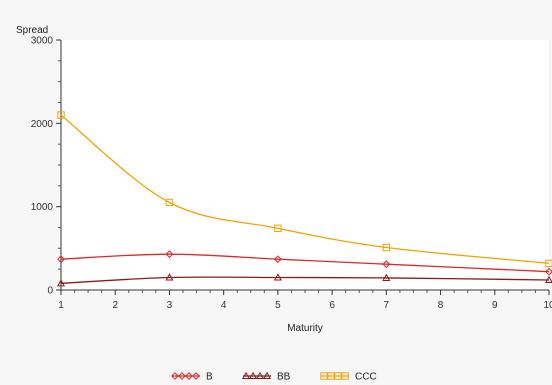 The height and width of the screenshot is (385, 552). I want to click on y-axis-label: Spread, so click(32, 30).